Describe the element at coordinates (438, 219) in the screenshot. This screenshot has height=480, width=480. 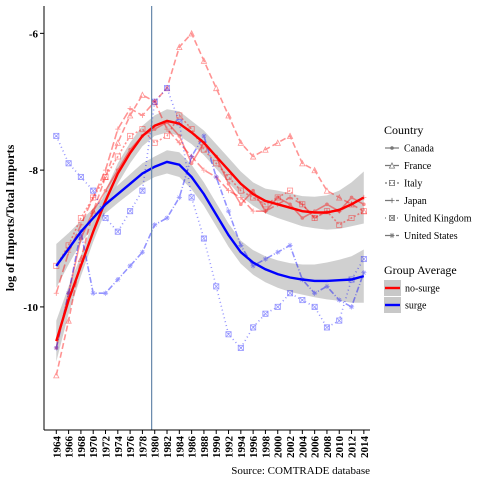
I see `legend-label: United Kingdom` at that location.